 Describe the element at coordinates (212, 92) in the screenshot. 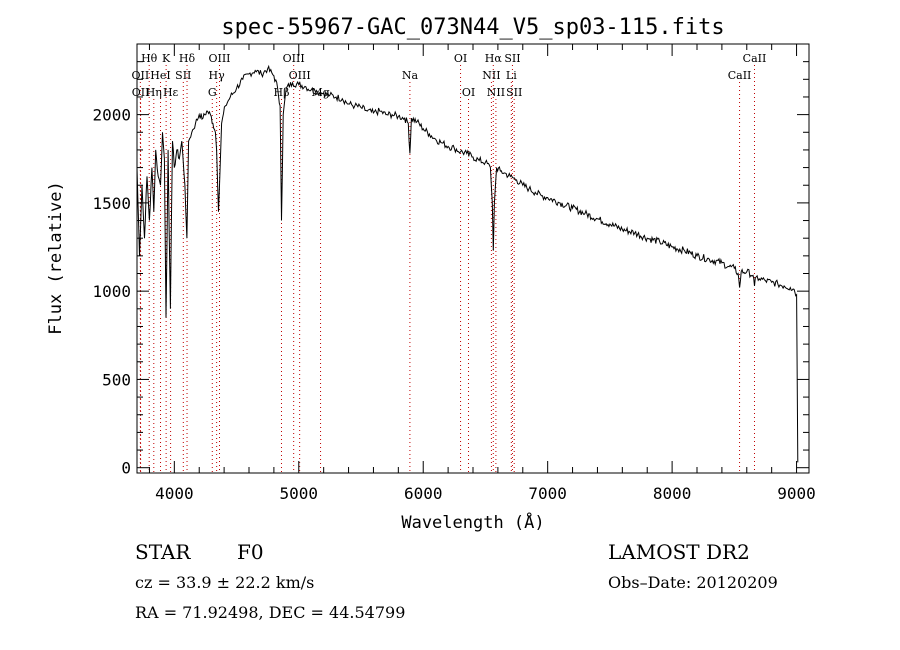

I see `line-marker-label: G` at that location.